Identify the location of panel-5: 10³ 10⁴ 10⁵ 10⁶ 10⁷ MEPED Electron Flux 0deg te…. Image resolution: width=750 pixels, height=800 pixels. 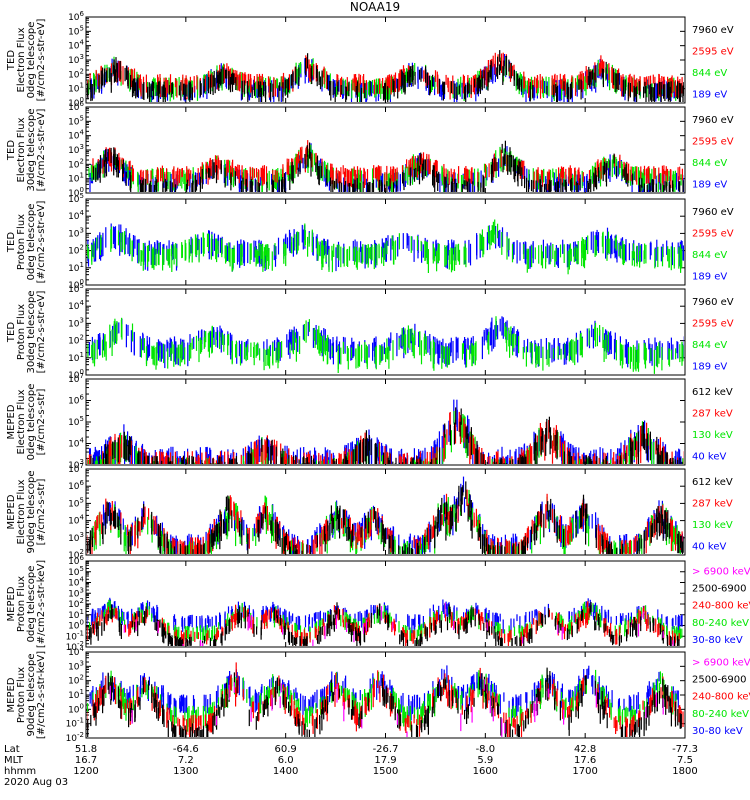
(369, 421).